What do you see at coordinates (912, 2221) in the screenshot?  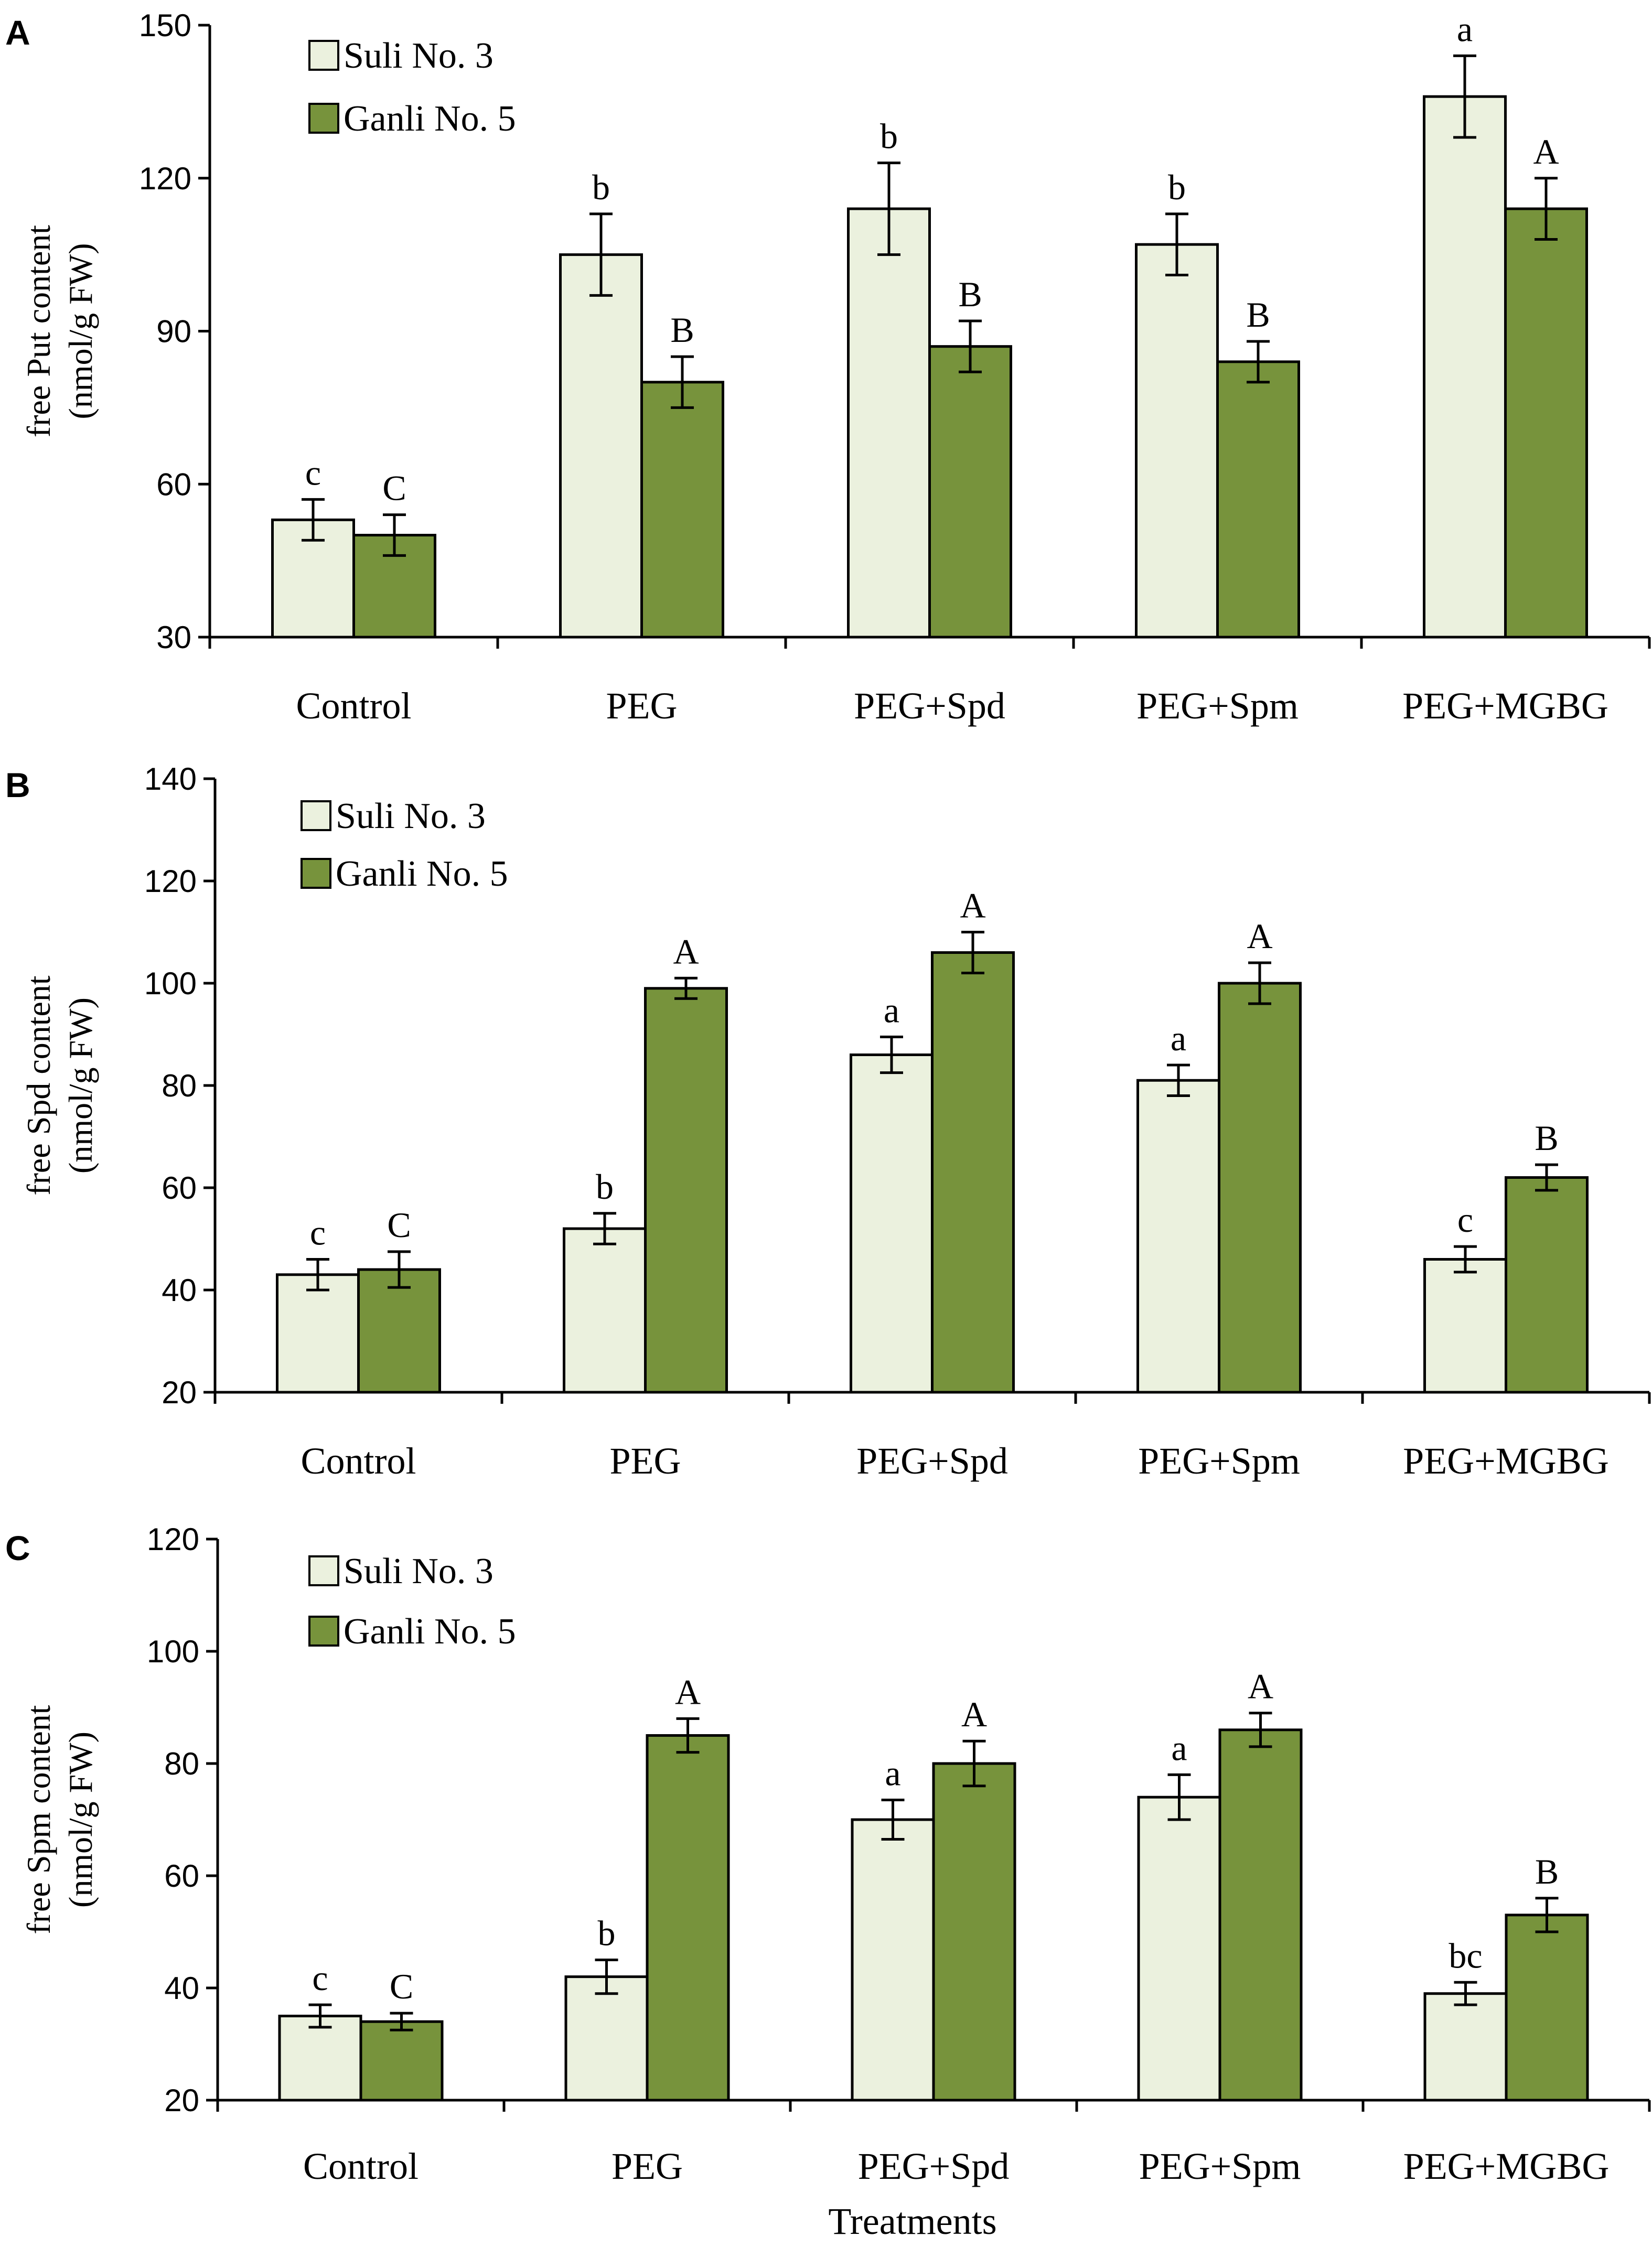 I see `x-axis-title: Treatments` at bounding box center [912, 2221].